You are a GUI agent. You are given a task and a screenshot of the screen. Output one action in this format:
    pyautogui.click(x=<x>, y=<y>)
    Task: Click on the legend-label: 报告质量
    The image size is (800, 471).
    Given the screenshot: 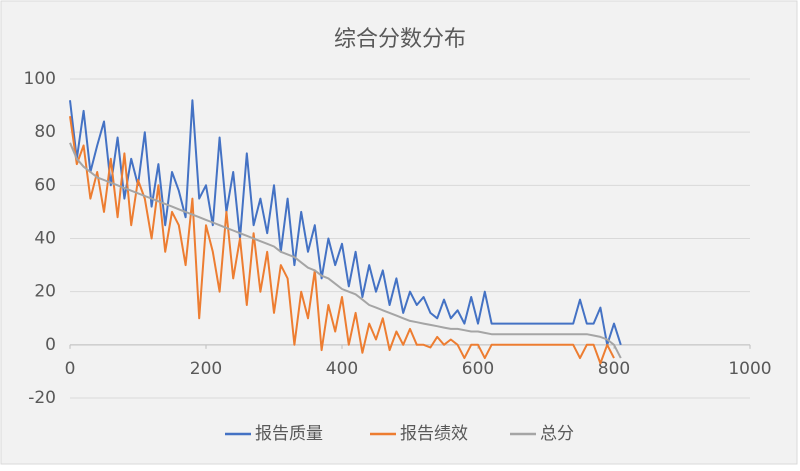 What is the action you would take?
    pyautogui.click(x=289, y=434)
    